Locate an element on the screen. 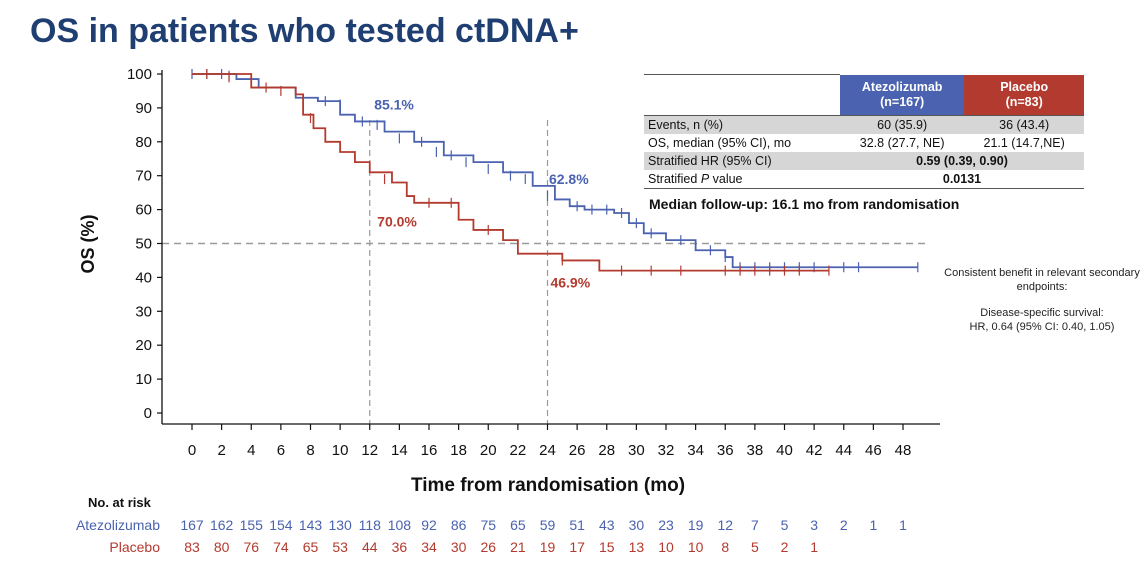  stats-row-hr: Stratified HR (95% CI) 0.59 (0.39, 0.90) is located at coordinates (864, 160).